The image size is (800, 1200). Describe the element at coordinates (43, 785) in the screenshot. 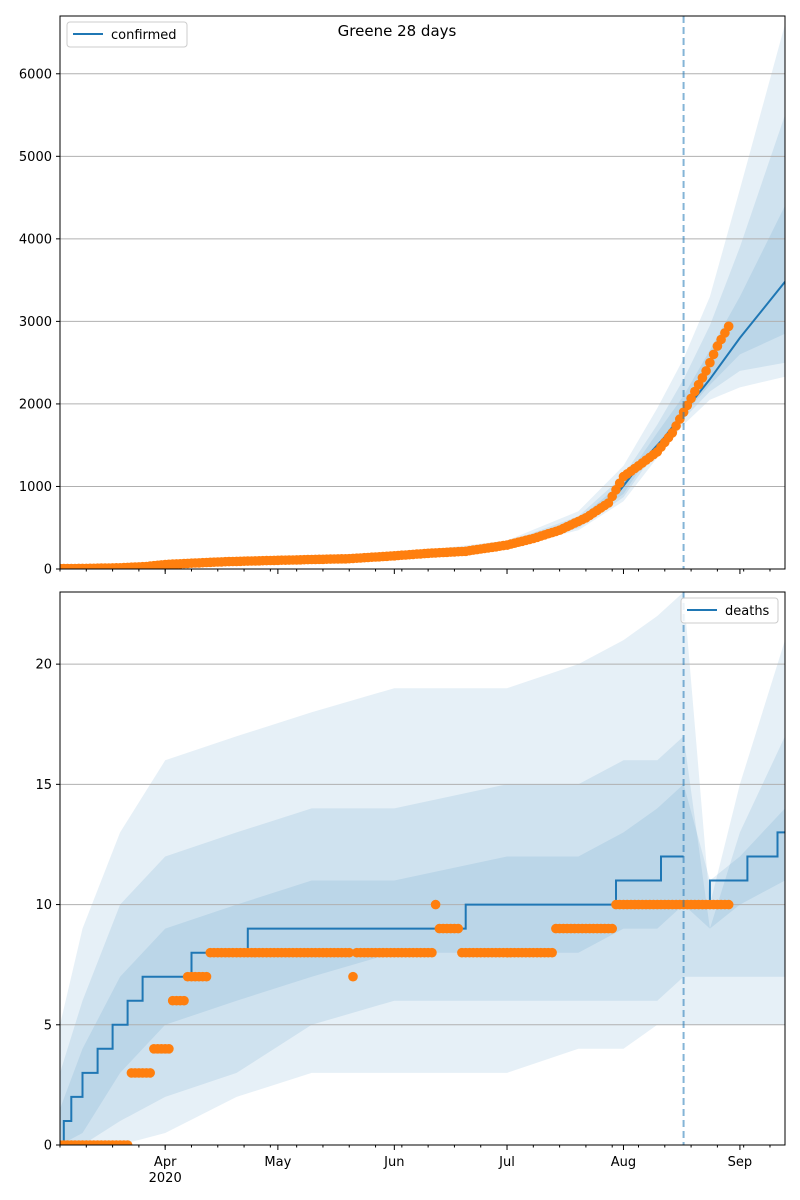

I see `y-tick-label: 15` at that location.